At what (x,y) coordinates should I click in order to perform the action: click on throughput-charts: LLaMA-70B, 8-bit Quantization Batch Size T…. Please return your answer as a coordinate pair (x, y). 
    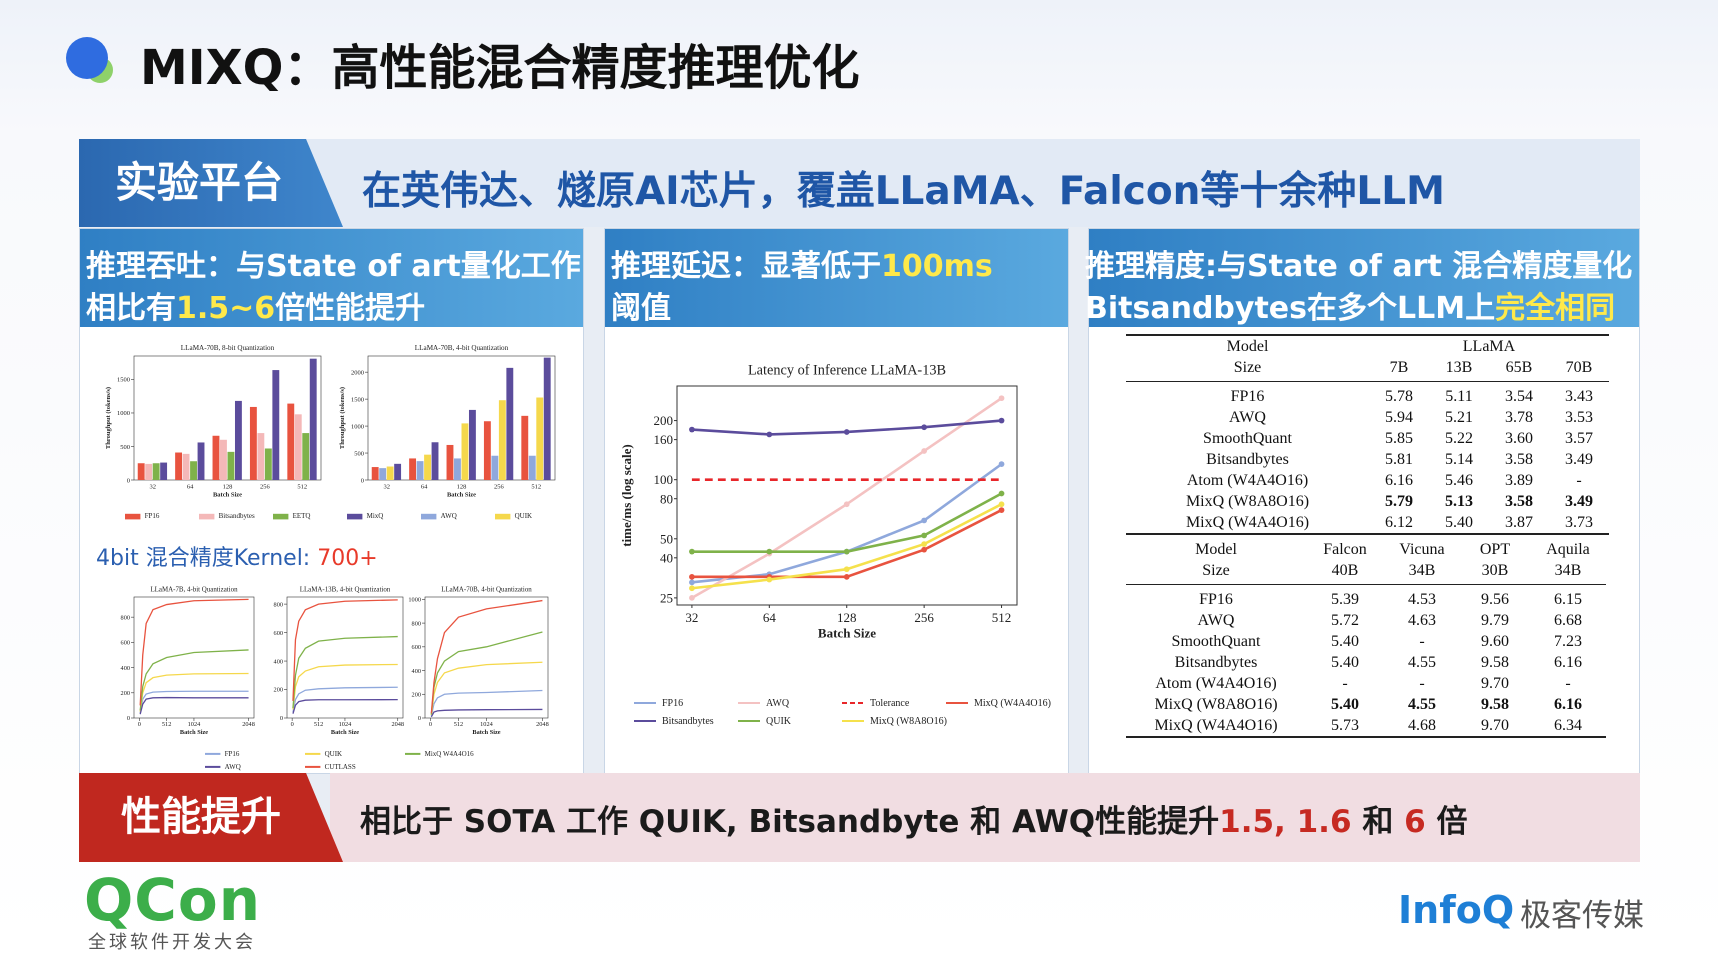
    Looking at the image, I should click on (330, 432).